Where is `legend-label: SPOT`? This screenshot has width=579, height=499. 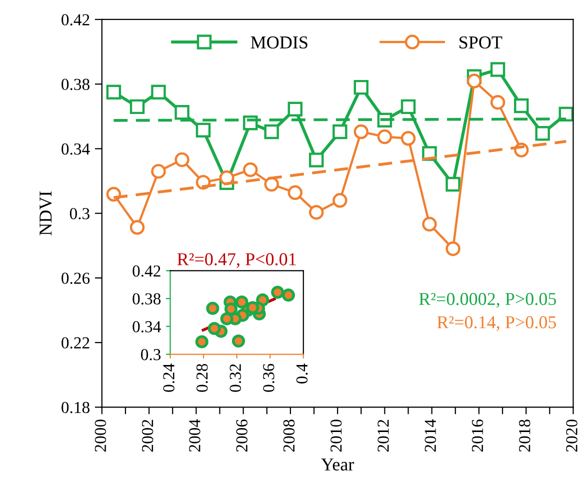 legend-label: SPOT is located at coordinates (481, 42).